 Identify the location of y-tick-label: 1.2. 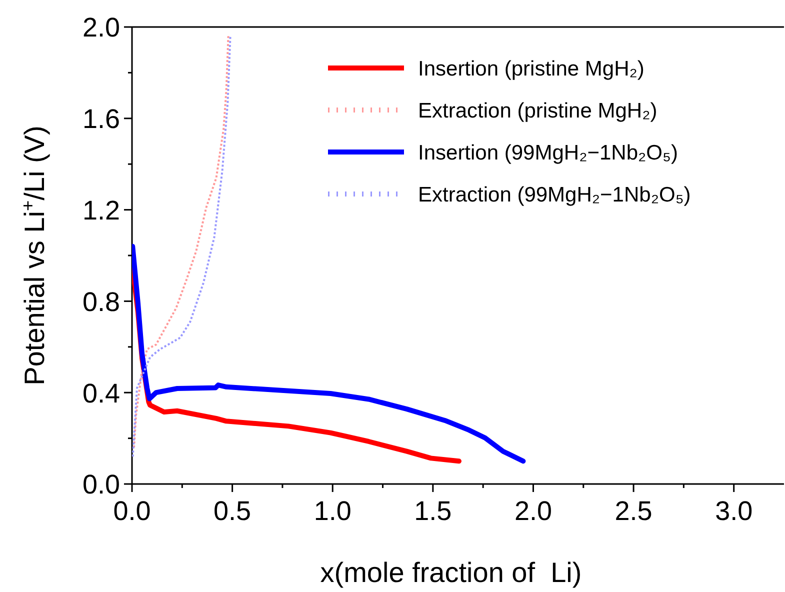
(101, 211).